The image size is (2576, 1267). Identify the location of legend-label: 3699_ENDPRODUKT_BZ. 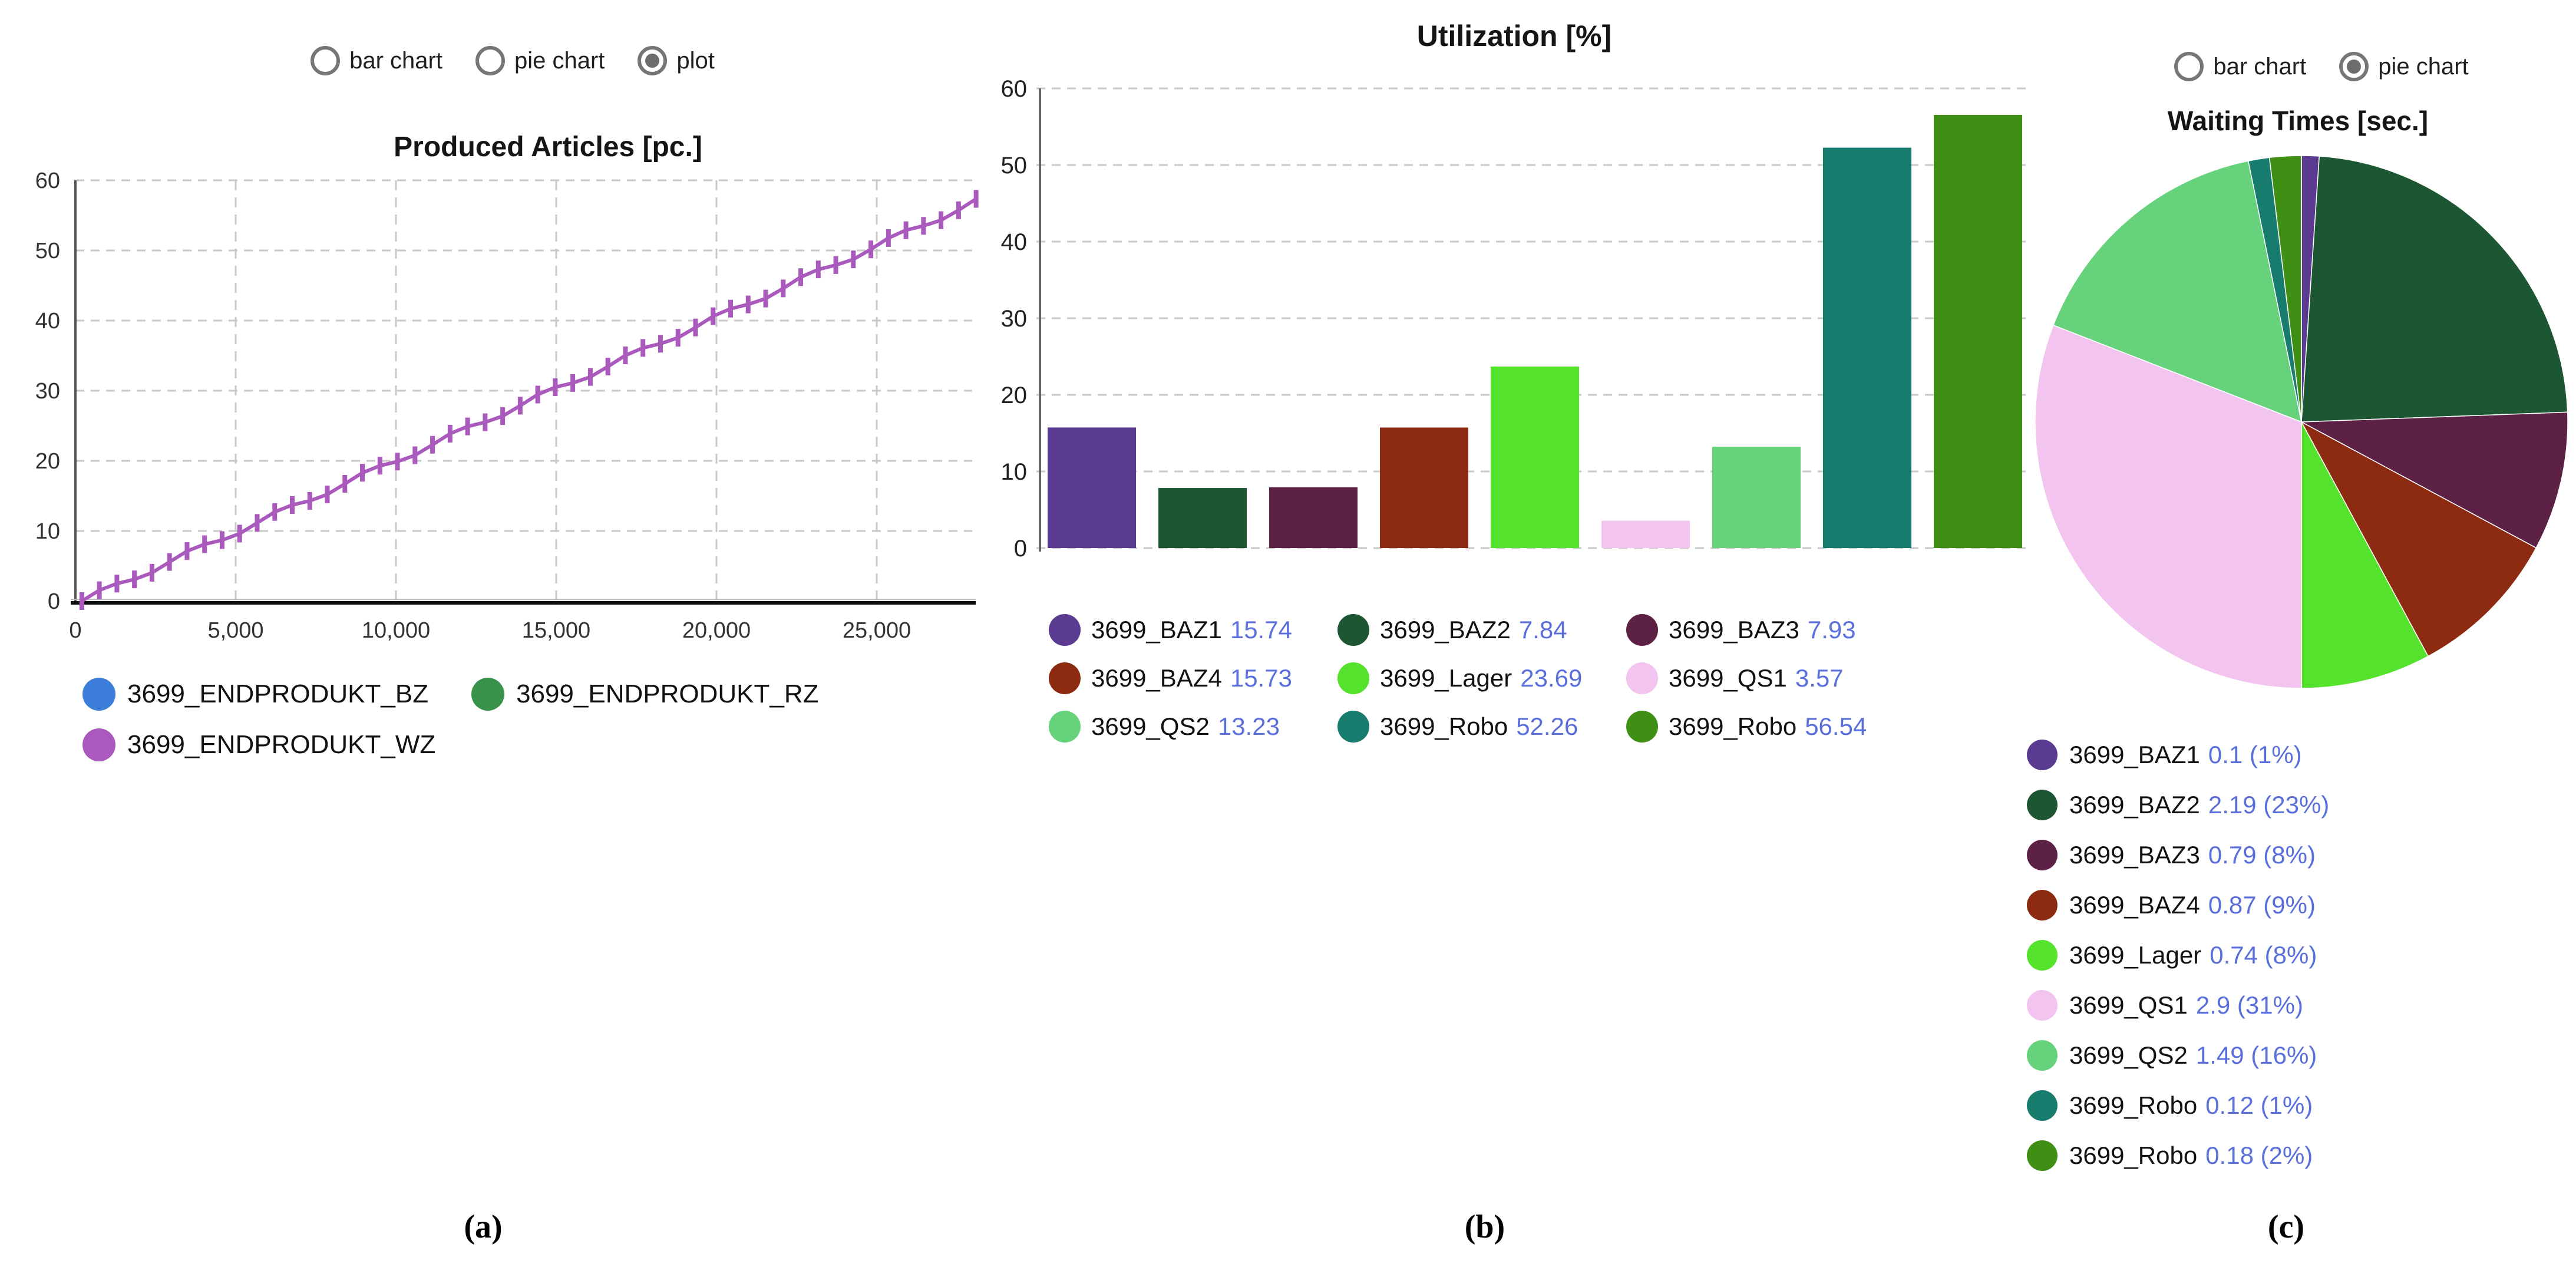
(278, 694).